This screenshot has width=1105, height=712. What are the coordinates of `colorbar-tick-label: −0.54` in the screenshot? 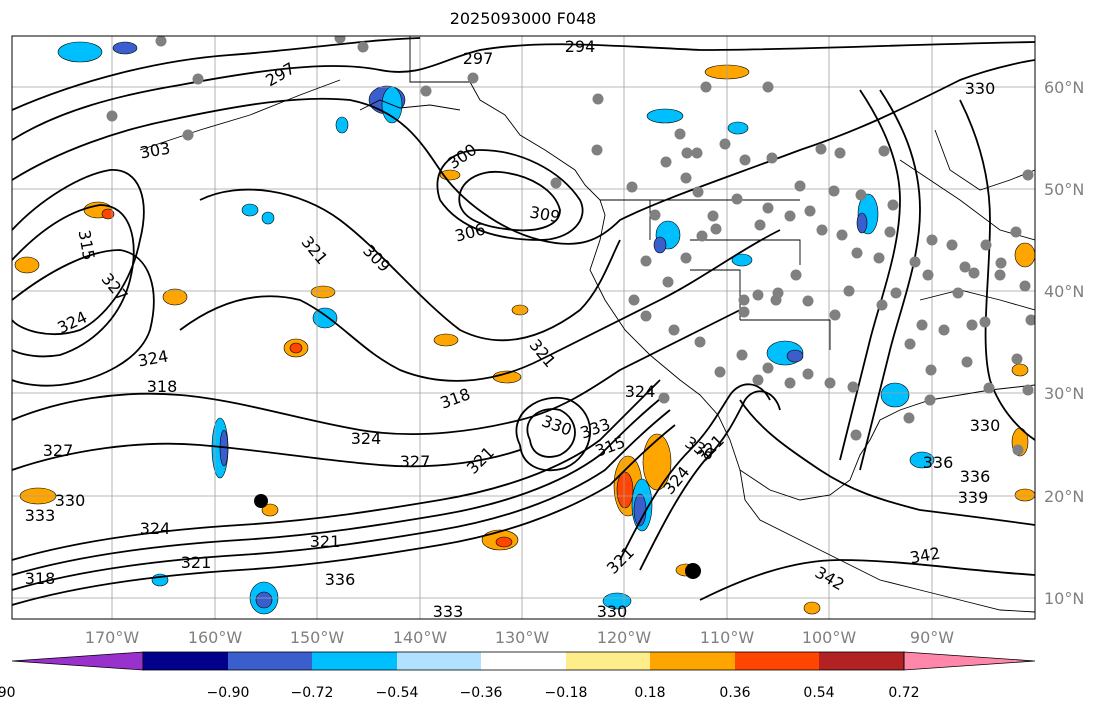 It's located at (397, 693).